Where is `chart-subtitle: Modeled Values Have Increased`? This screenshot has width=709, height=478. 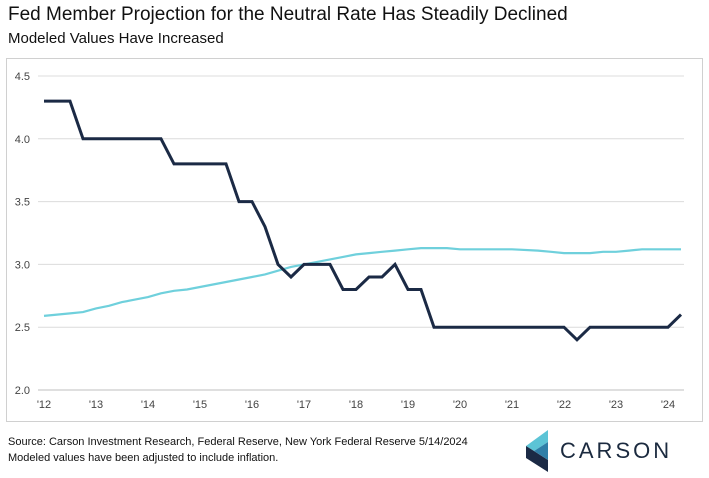 chart-subtitle: Modeled Values Have Increased is located at coordinates (116, 38).